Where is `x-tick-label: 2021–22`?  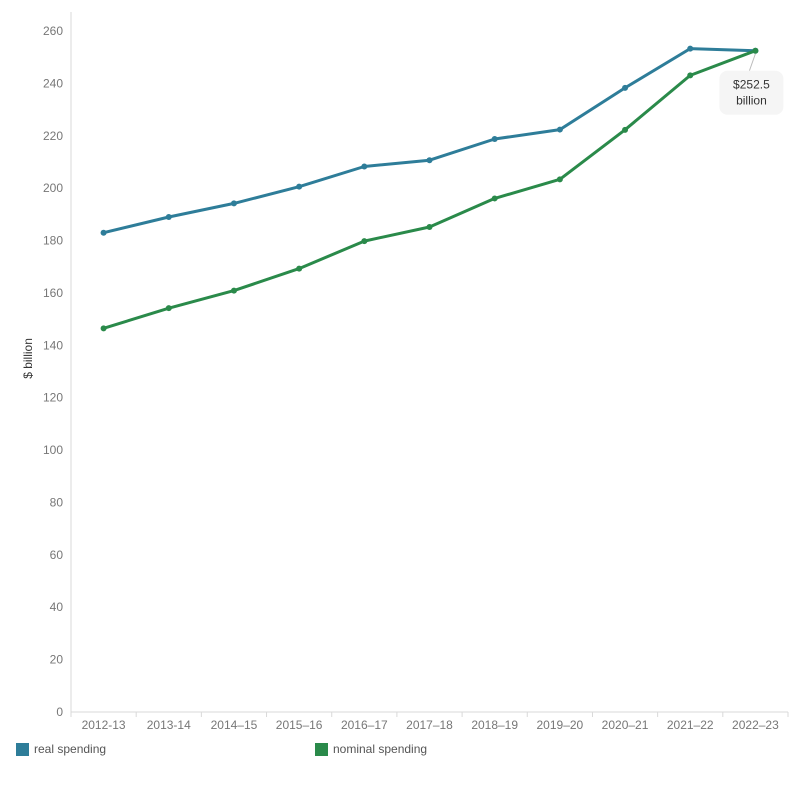 x-tick-label: 2021–22 is located at coordinates (690, 725).